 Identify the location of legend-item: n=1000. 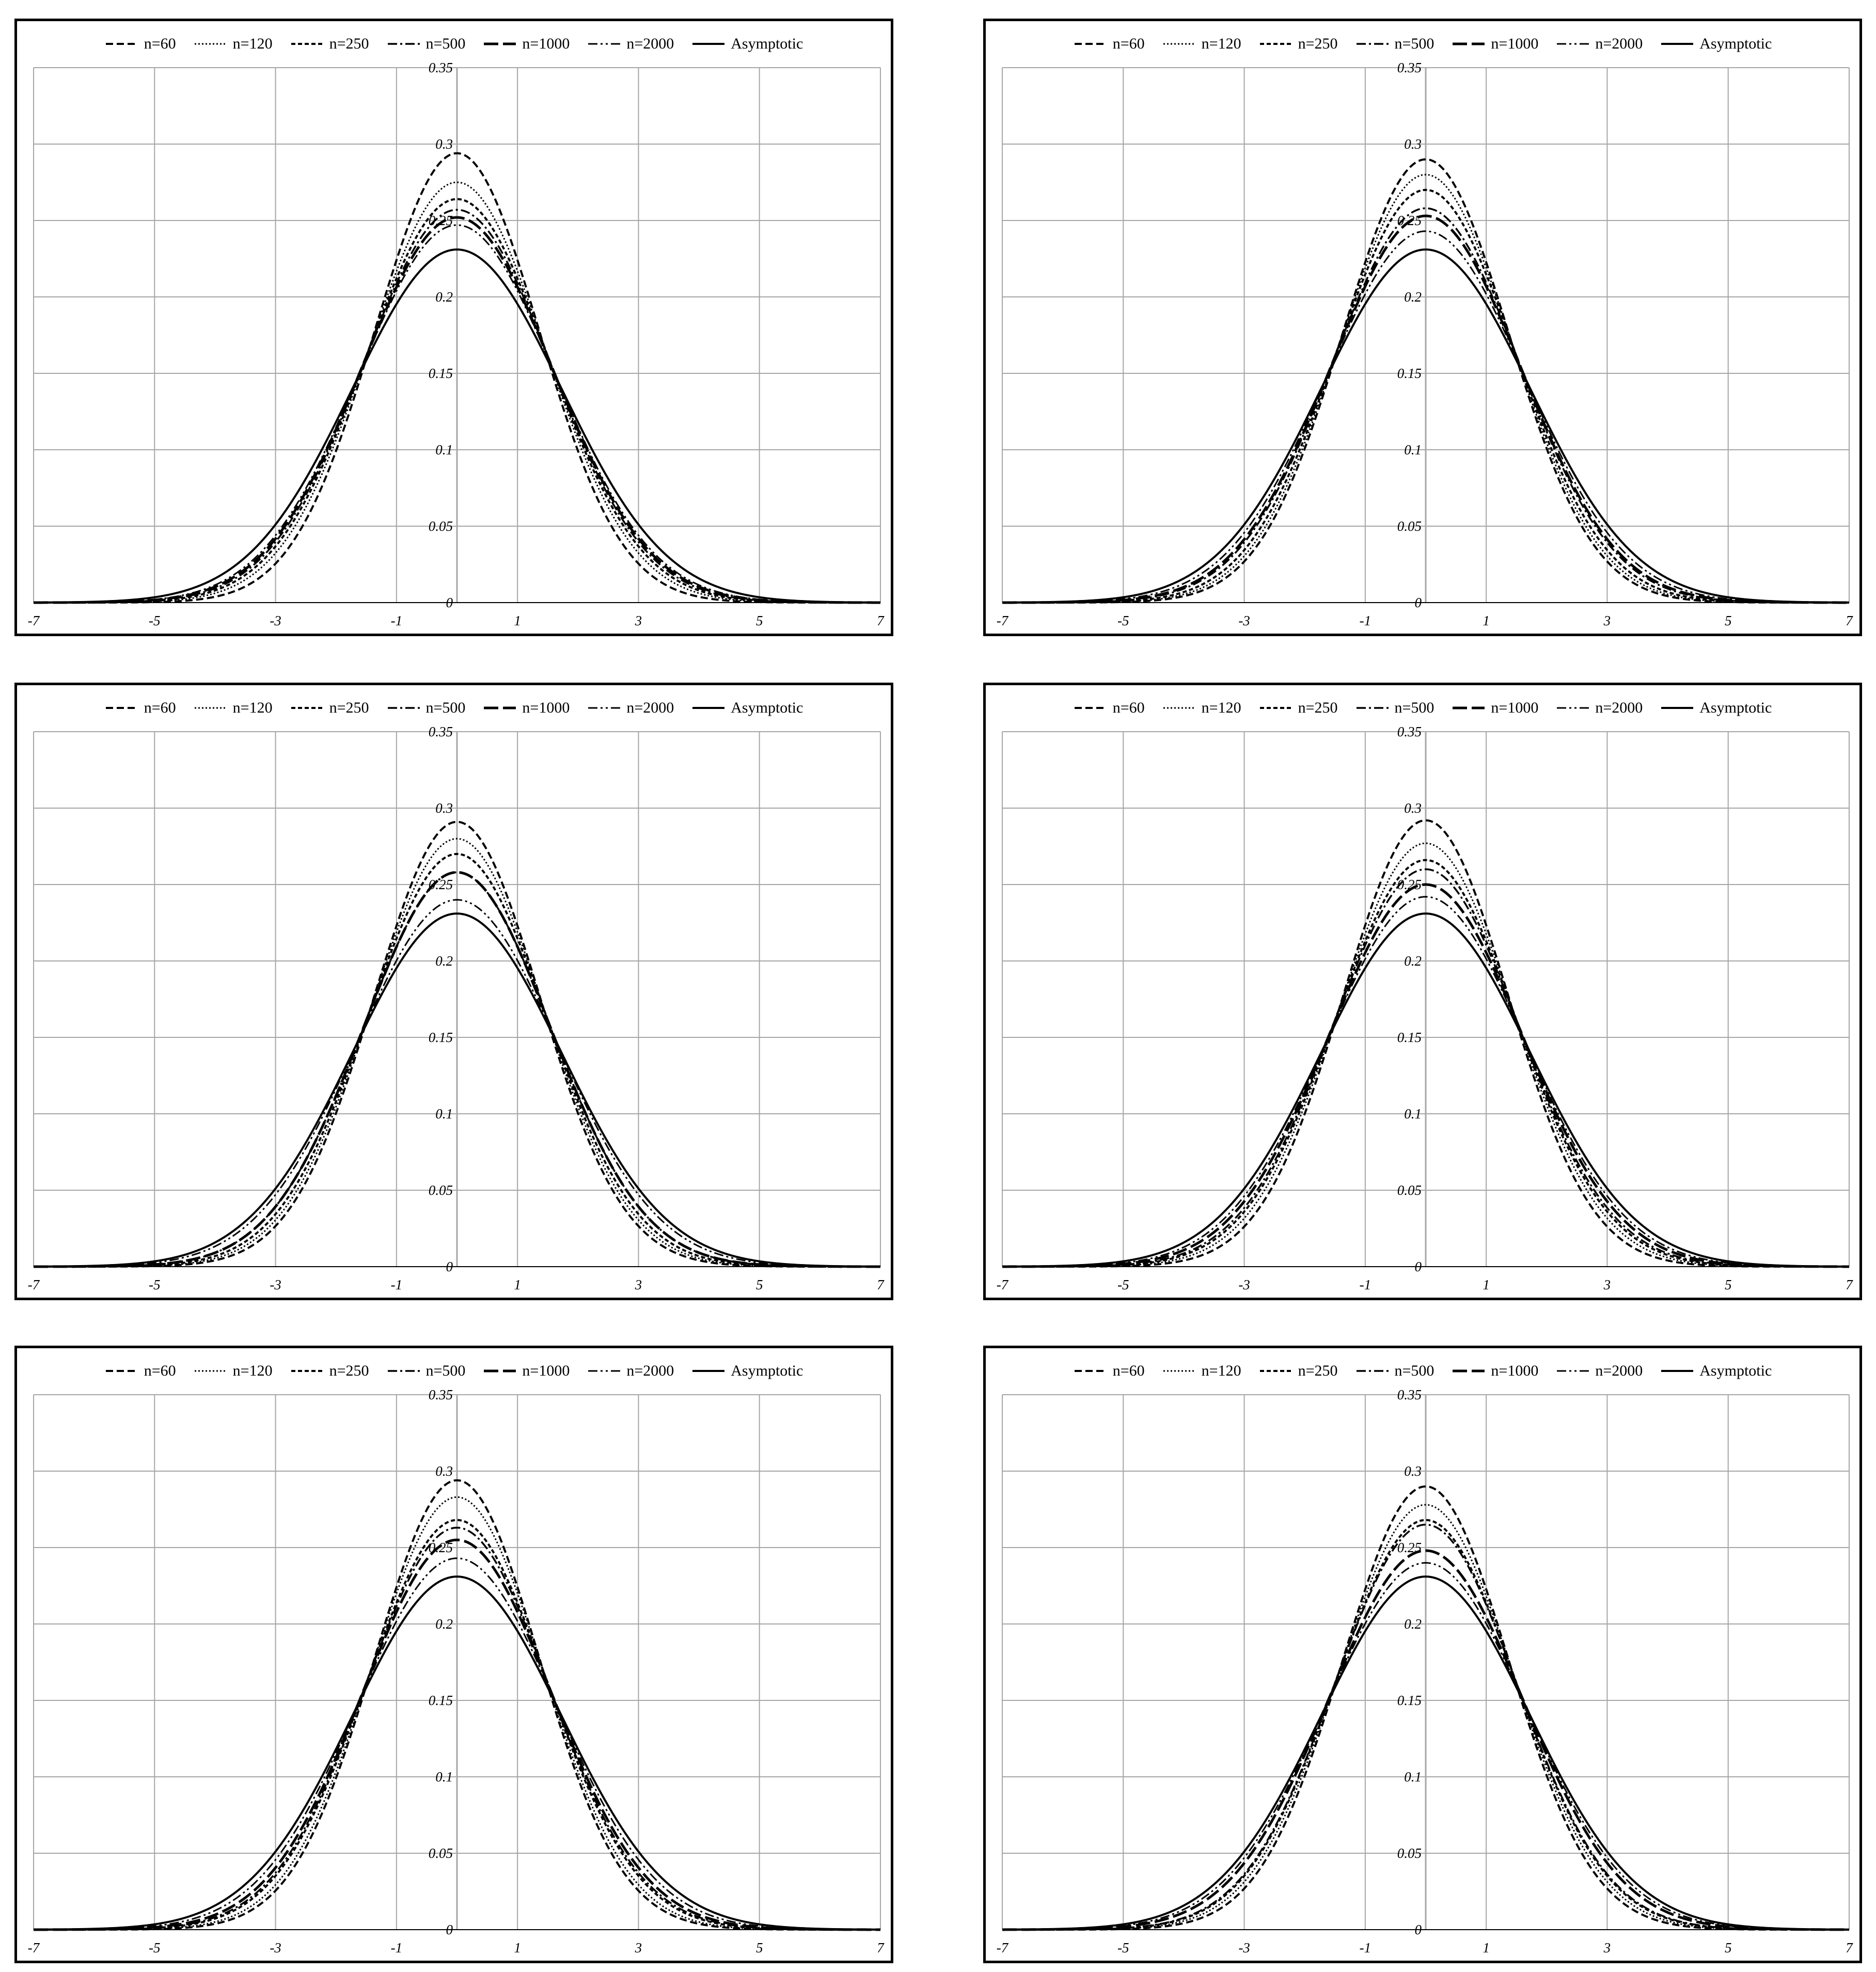
(526, 1371).